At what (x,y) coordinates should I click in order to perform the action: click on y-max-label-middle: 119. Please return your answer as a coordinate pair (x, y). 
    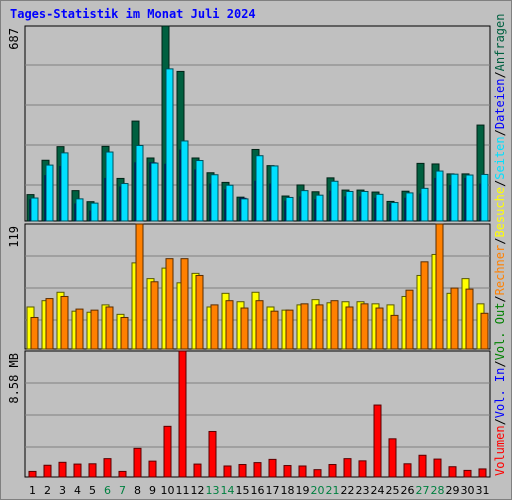
    Looking at the image, I should click on (14, 237).